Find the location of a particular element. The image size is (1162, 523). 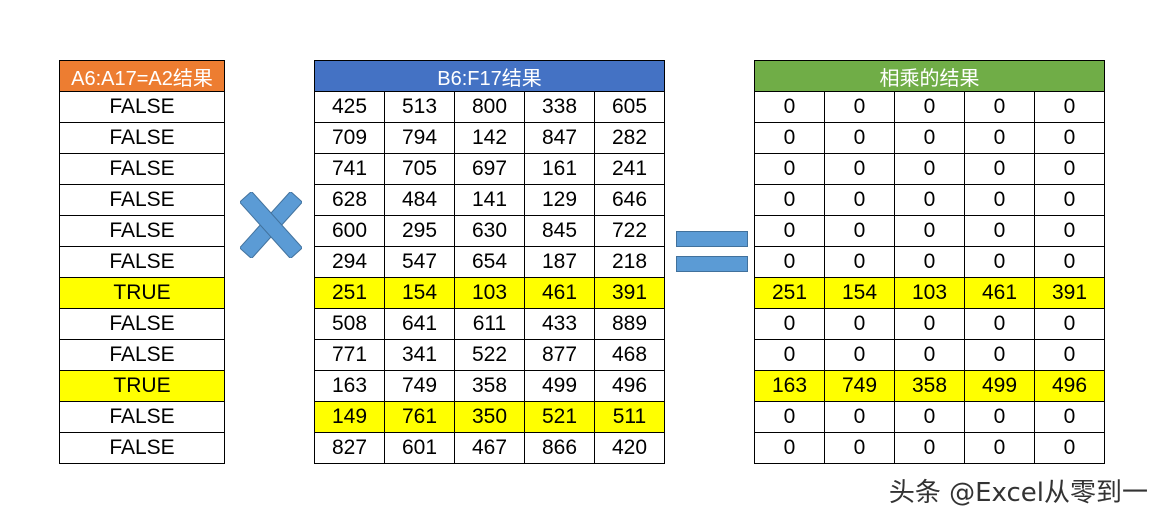

data-row: 827 601 467 866 420 is located at coordinates (489, 448).